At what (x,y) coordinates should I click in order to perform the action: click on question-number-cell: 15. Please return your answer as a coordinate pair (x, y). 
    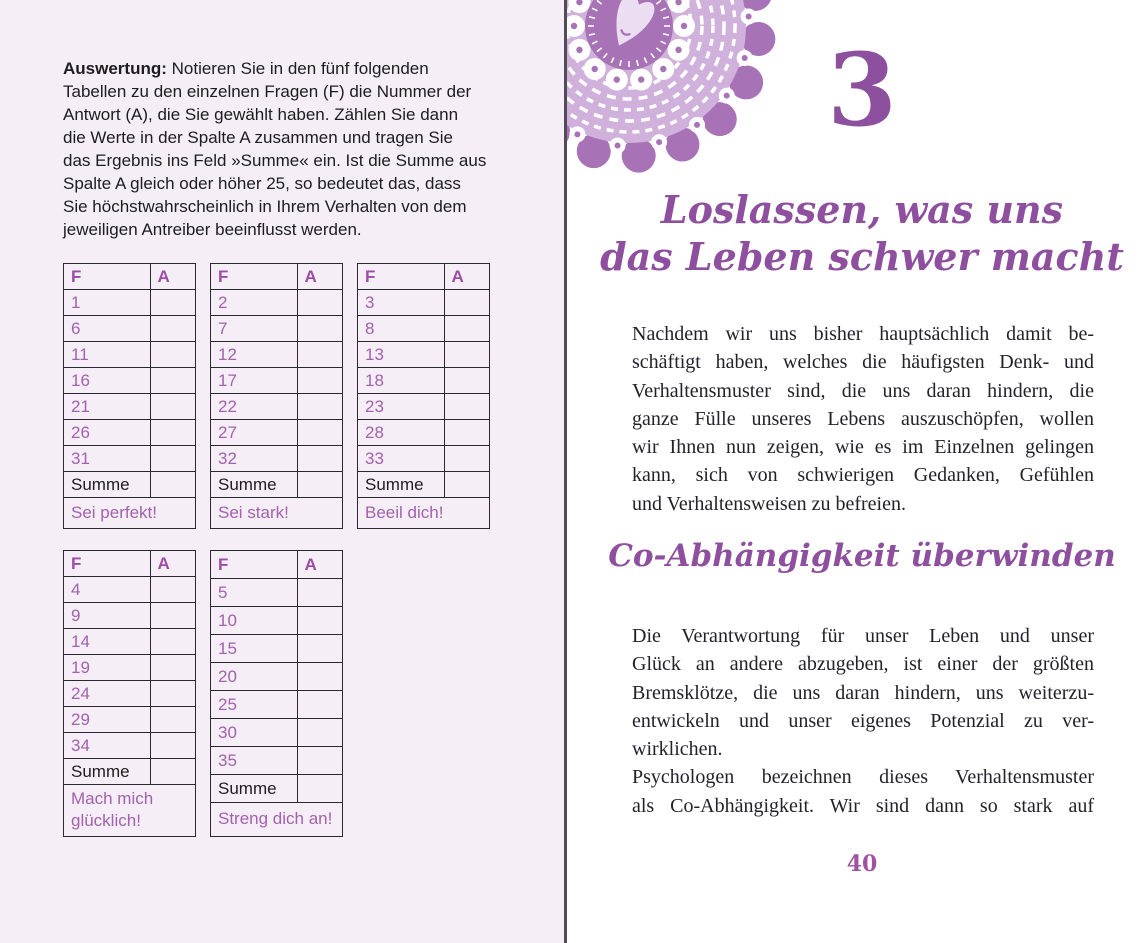
    Looking at the image, I should click on (254, 649).